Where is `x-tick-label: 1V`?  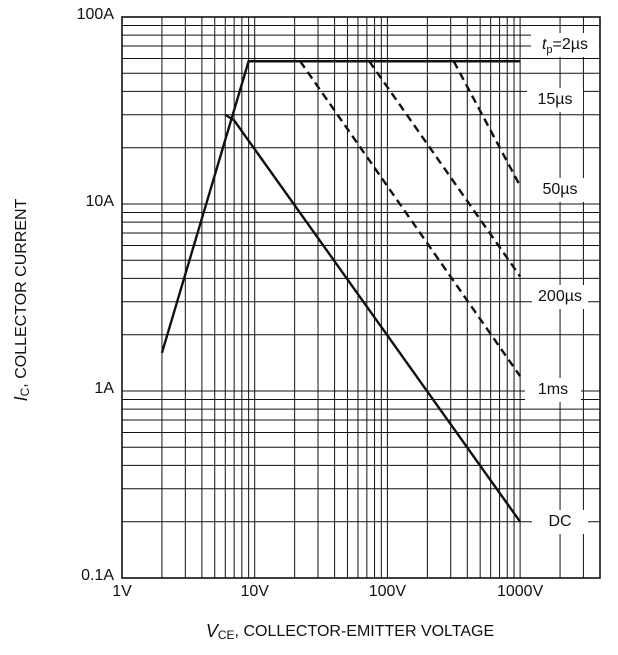
x-tick-label: 1V is located at coordinates (122, 591).